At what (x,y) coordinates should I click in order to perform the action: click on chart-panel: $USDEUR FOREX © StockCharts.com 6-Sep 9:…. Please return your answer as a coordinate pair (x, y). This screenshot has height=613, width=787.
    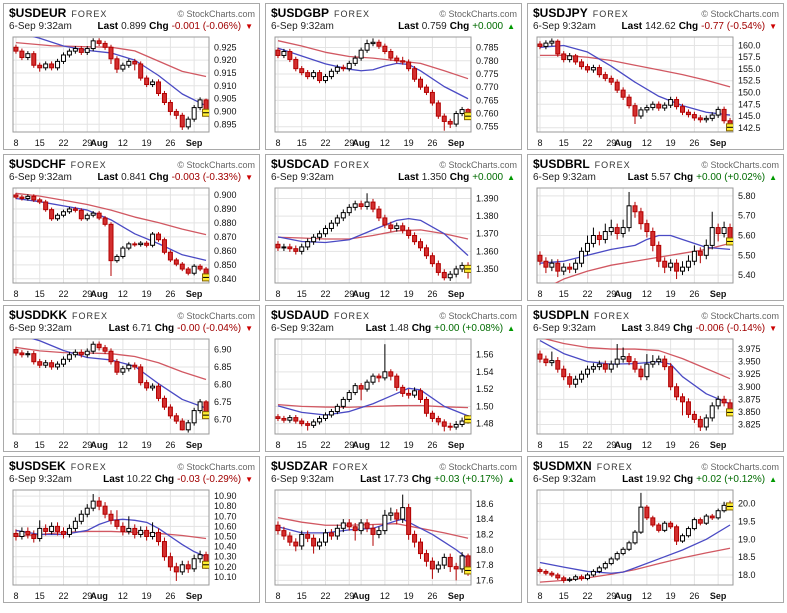
    Looking at the image, I should click on (131, 76).